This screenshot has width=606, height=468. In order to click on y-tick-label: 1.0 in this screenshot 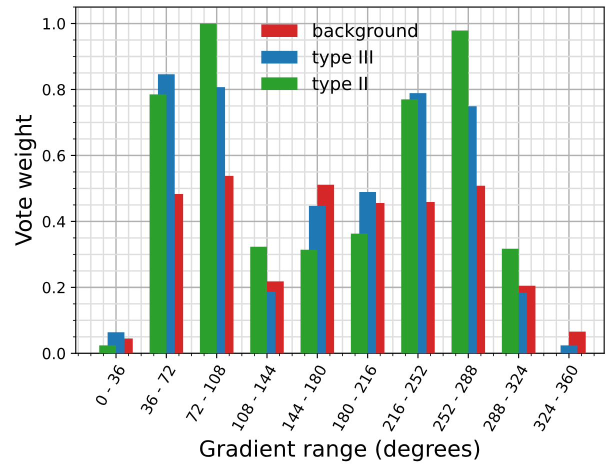, I will do `click(54, 24)`.